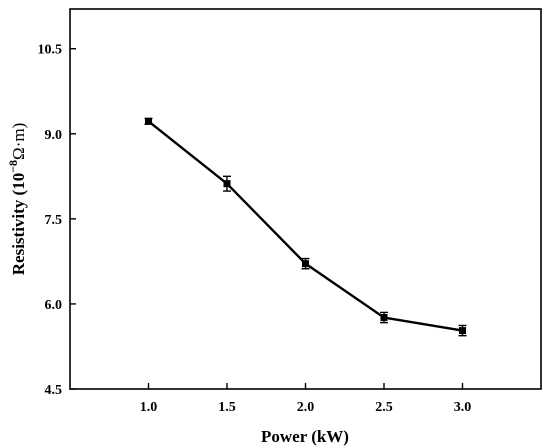 The image size is (550, 448). Describe the element at coordinates (18, 224) in the screenshot. I see `y-axis-title-main: Resistivity (10` at that location.